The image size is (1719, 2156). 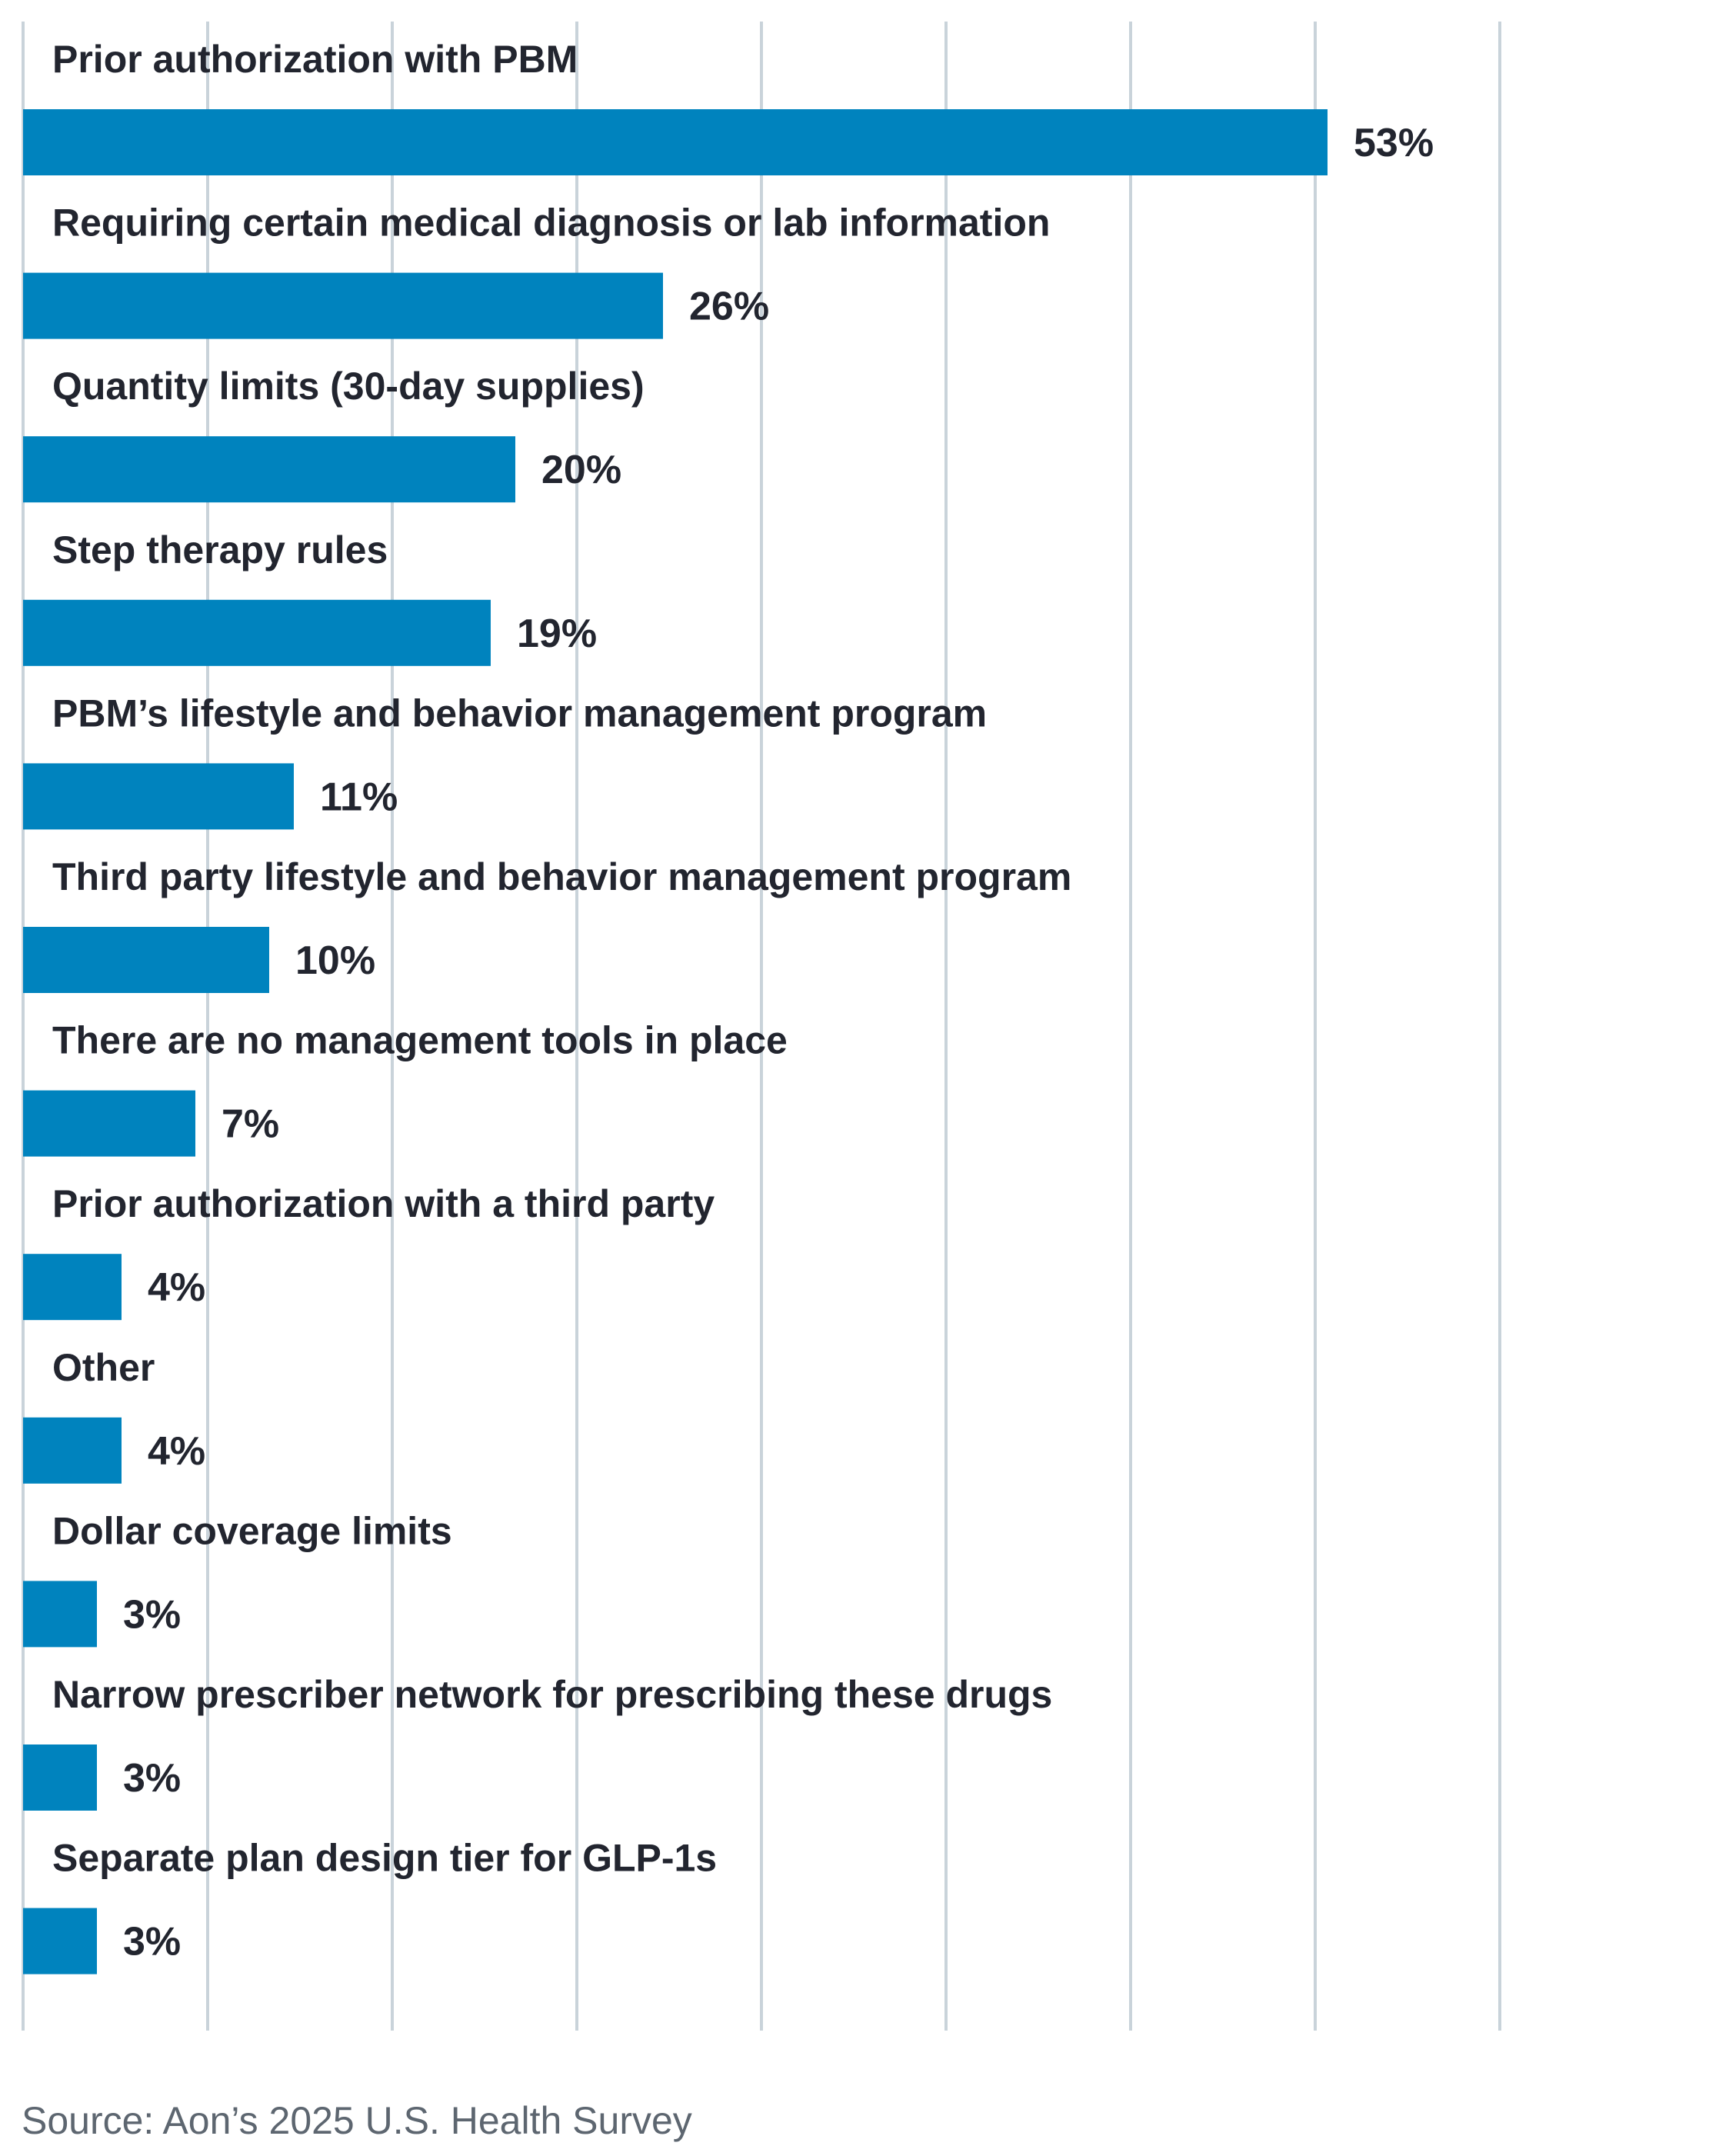 I want to click on value-label: 26%, so click(x=729, y=307).